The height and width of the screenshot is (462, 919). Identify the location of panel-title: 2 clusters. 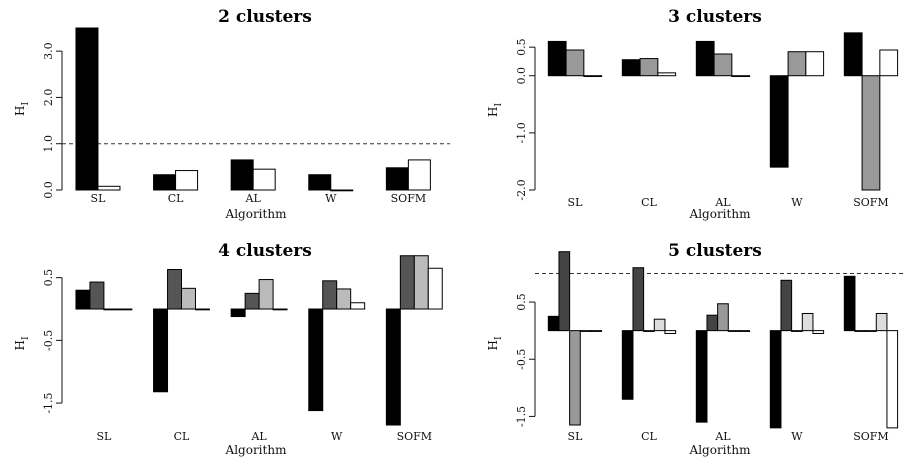
(265, 17).